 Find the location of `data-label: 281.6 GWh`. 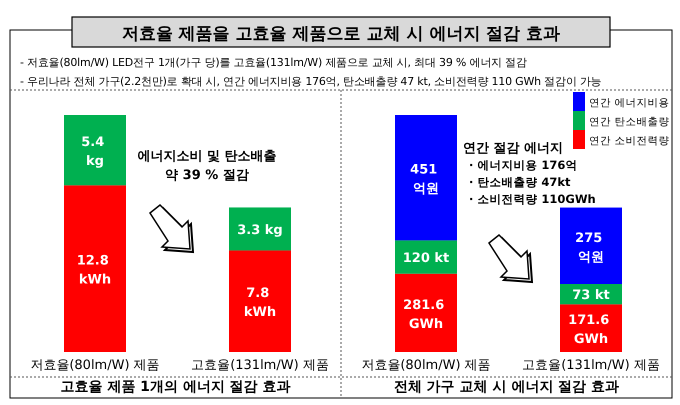

data-label: 281.6 GWh is located at coordinates (426, 315).